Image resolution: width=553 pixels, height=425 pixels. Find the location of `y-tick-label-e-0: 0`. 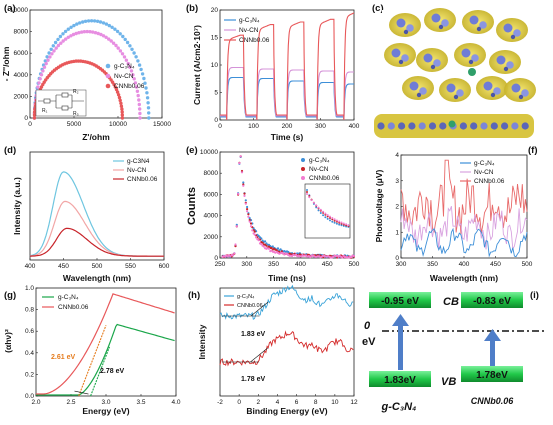

y-tick-label-e-0: 0 is located at coordinates (216, 258).